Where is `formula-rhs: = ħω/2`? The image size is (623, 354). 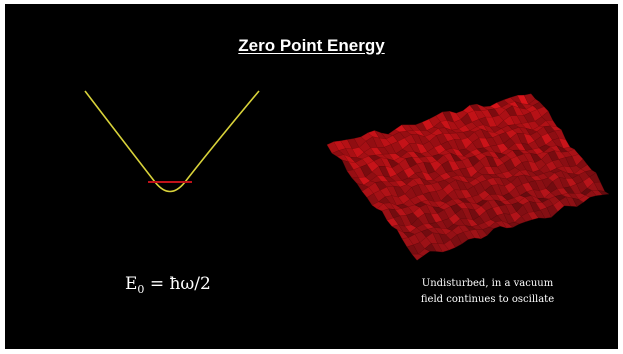 formula-rhs: = ħω/2 is located at coordinates (177, 284).